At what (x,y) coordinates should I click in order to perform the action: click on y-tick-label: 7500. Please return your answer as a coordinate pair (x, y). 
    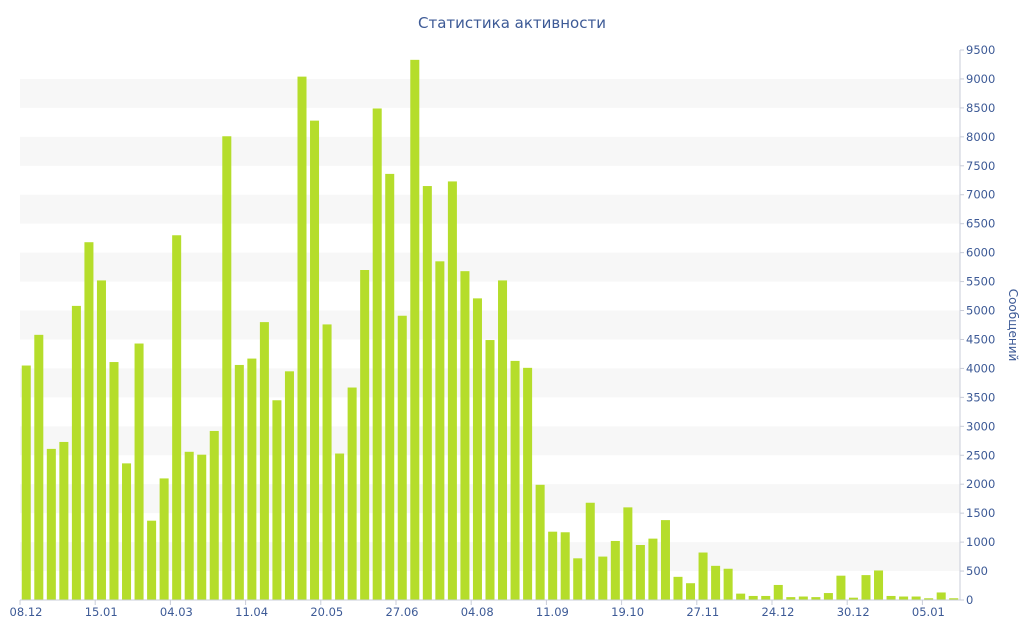
    Looking at the image, I should click on (980, 166).